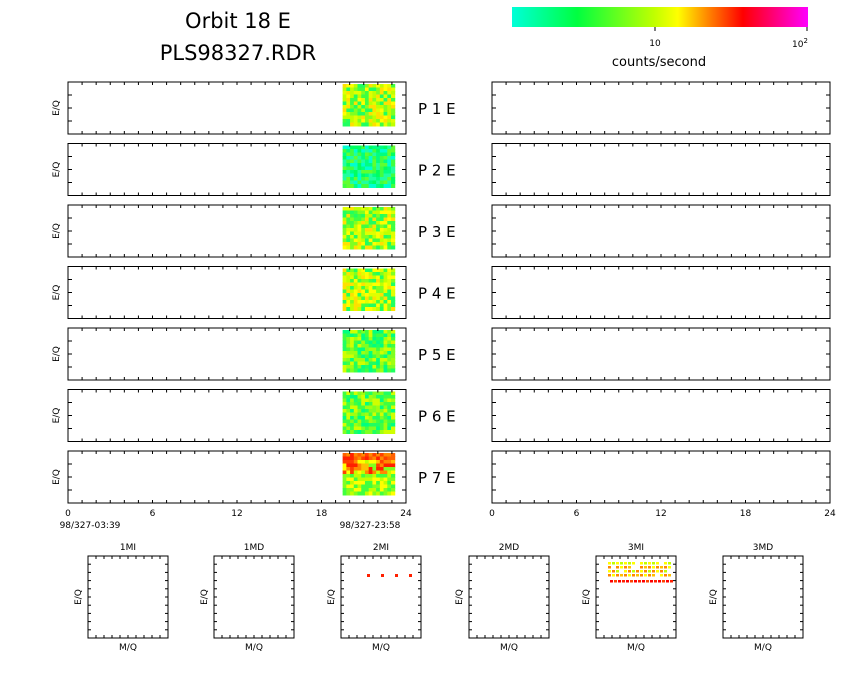 This screenshot has height=680, width=850. I want to click on panel-3: E/Q P 3 E, so click(441, 231).